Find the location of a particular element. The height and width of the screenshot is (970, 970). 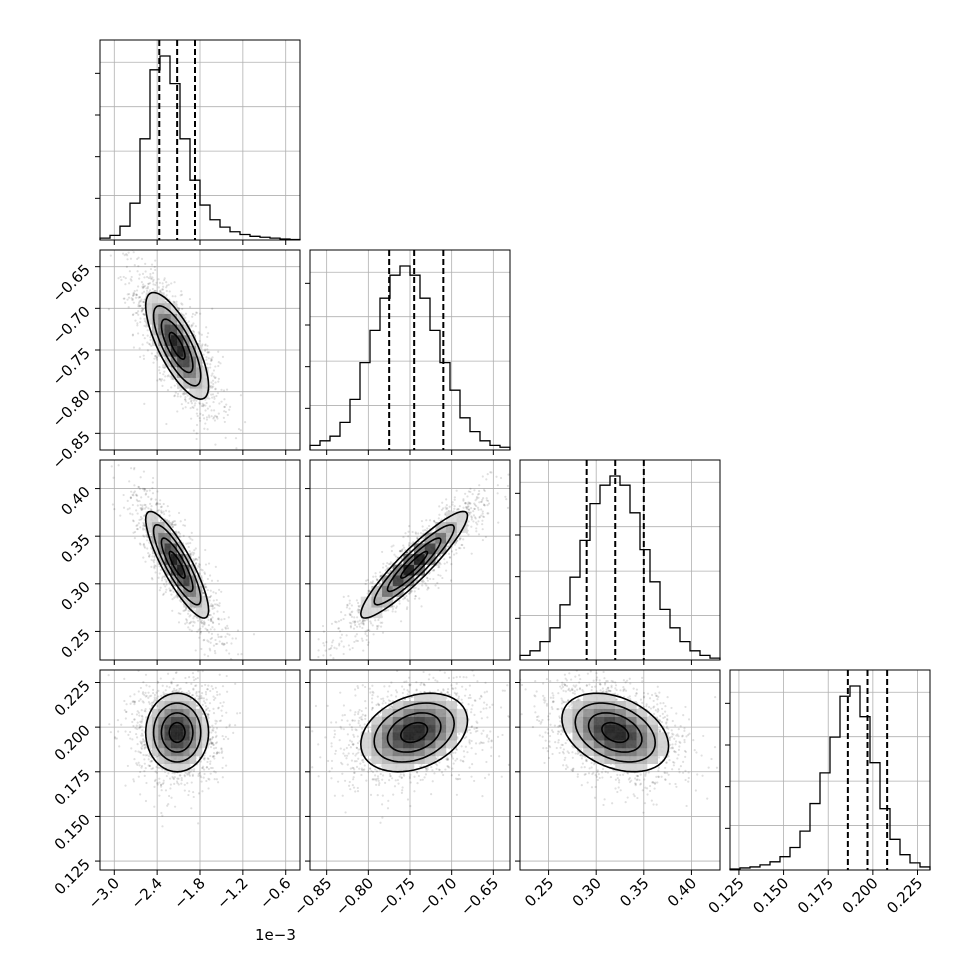

pair-panel is located at coordinates (174, 747).